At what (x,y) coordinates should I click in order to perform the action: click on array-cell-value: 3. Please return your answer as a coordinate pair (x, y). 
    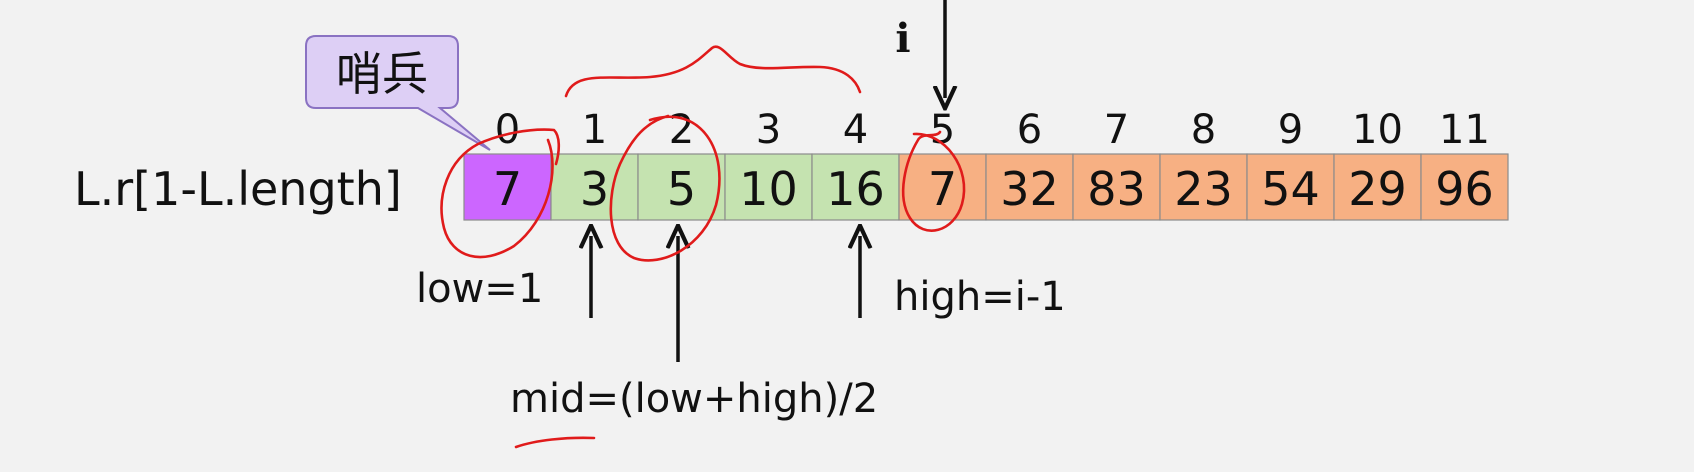
    Looking at the image, I should click on (594, 189).